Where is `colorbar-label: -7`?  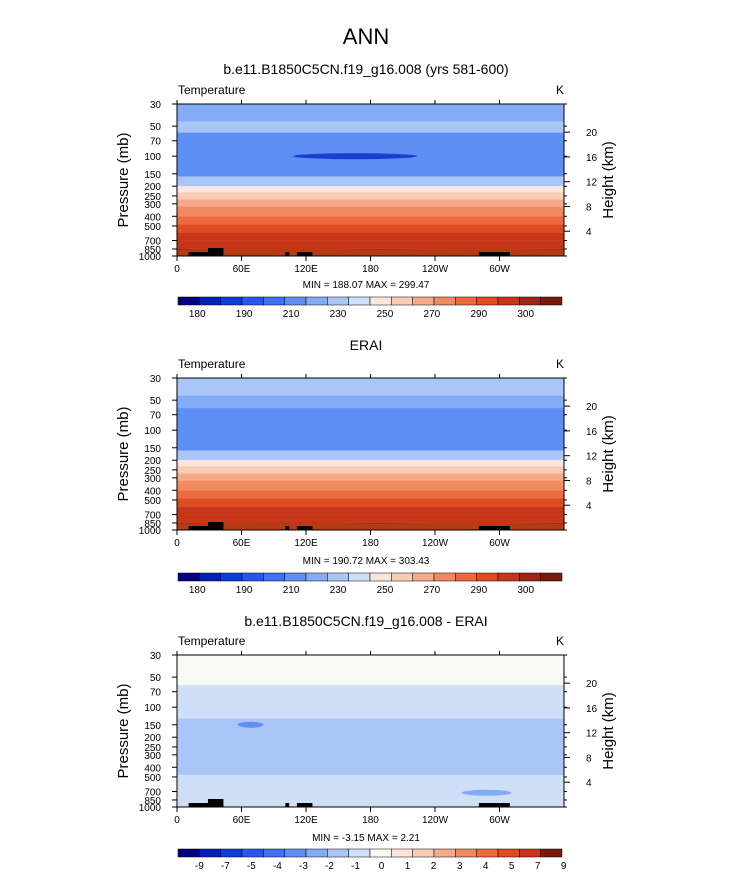
colorbar-label: -7 is located at coordinates (225, 866).